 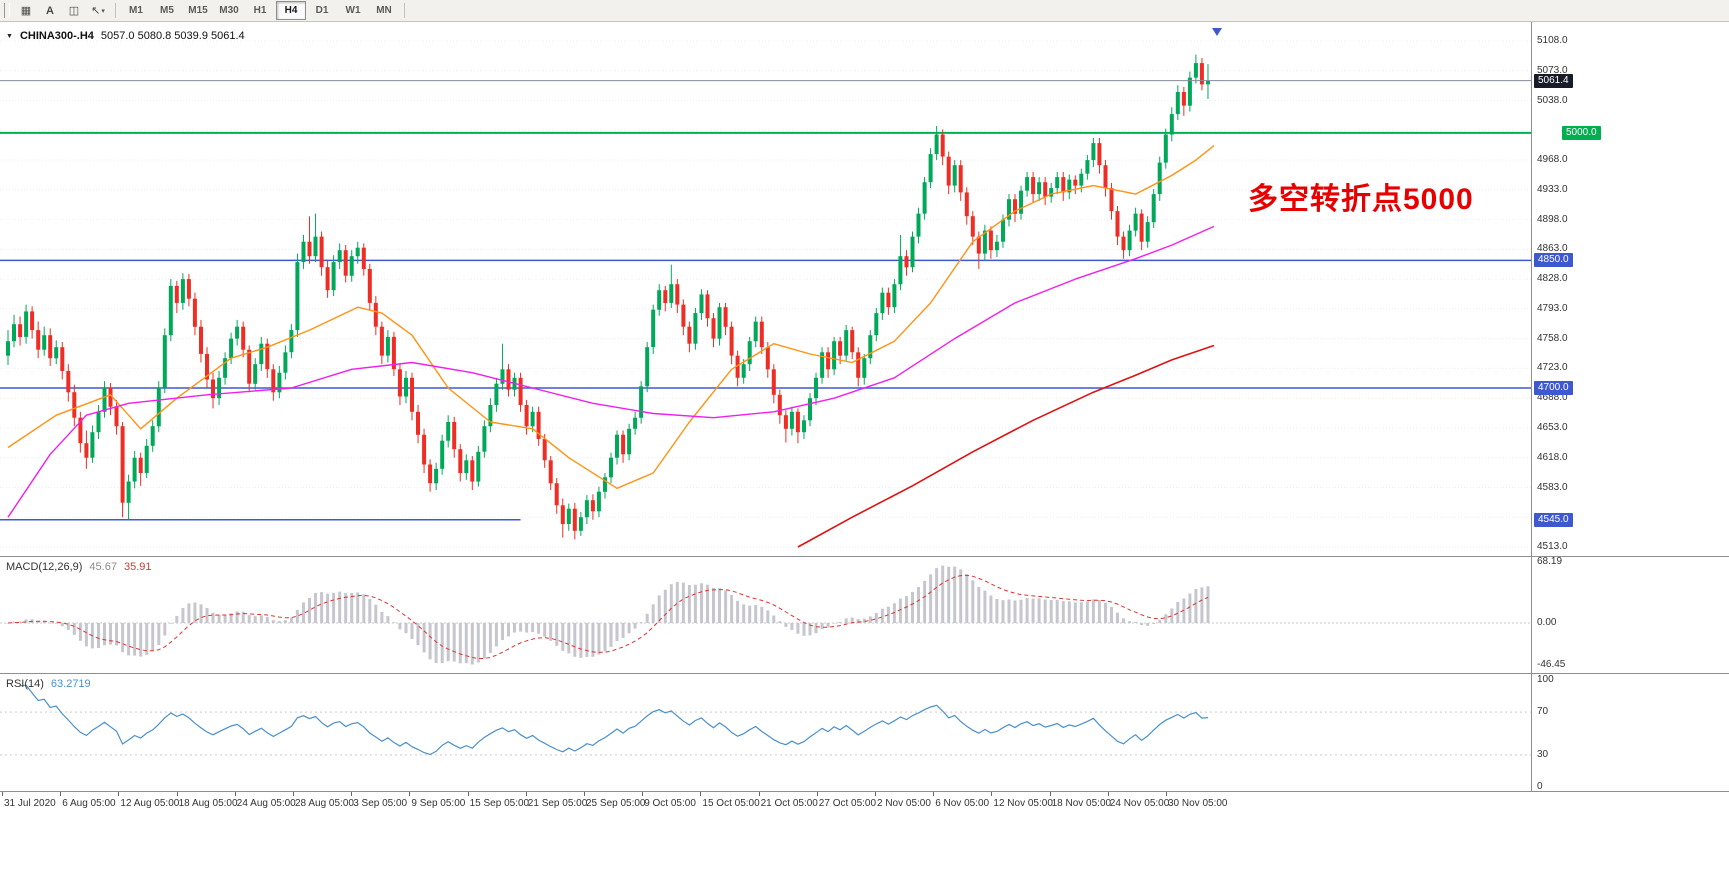 What do you see at coordinates (1006, 446) in the screenshot?
I see `ma-line-red` at bounding box center [1006, 446].